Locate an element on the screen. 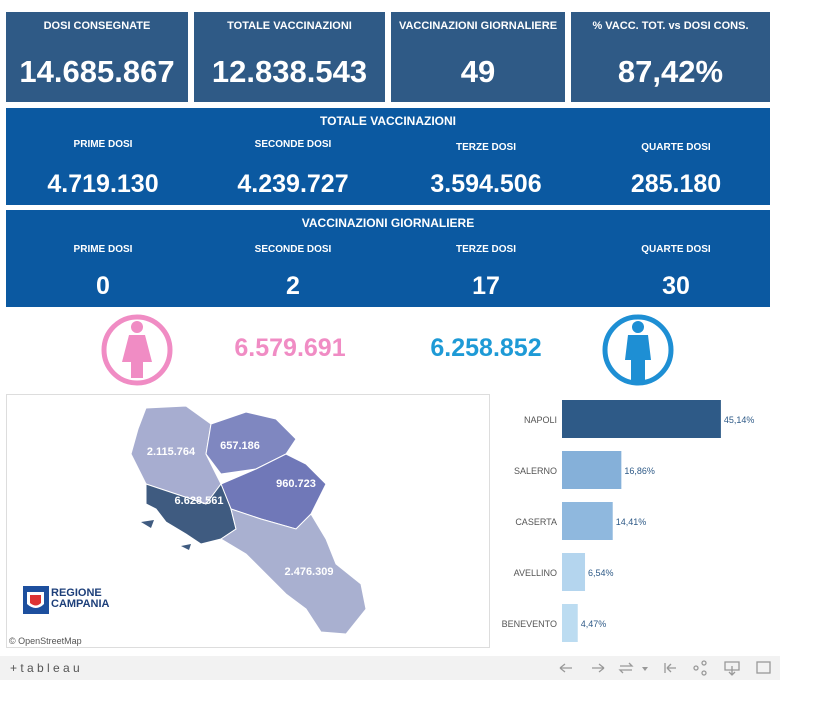 This screenshot has width=828, height=702. bar-value-label: 14,41% is located at coordinates (631, 522).